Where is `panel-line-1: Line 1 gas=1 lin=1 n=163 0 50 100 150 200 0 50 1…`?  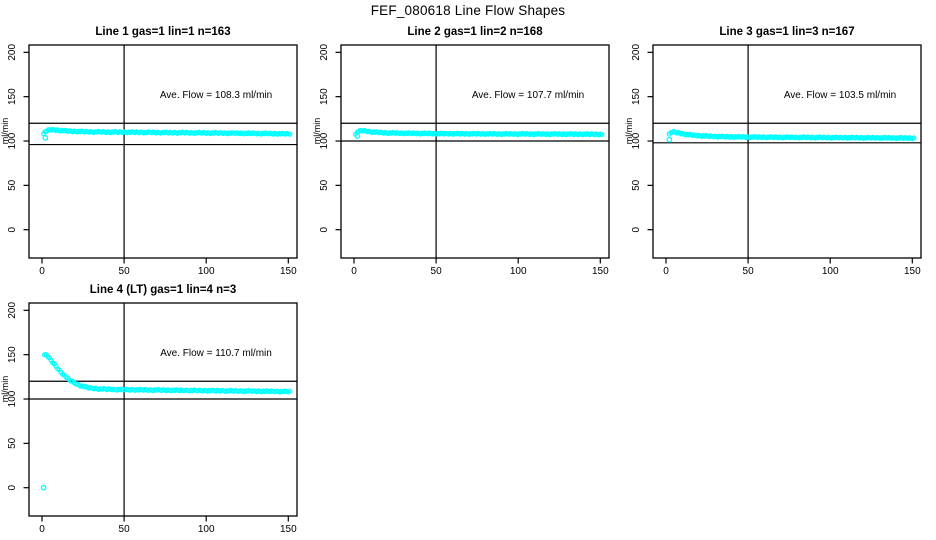 panel-line-1: Line 1 gas=1 lin=1 n=163 0 50 100 150 200 0 50 1… is located at coordinates (149, 151).